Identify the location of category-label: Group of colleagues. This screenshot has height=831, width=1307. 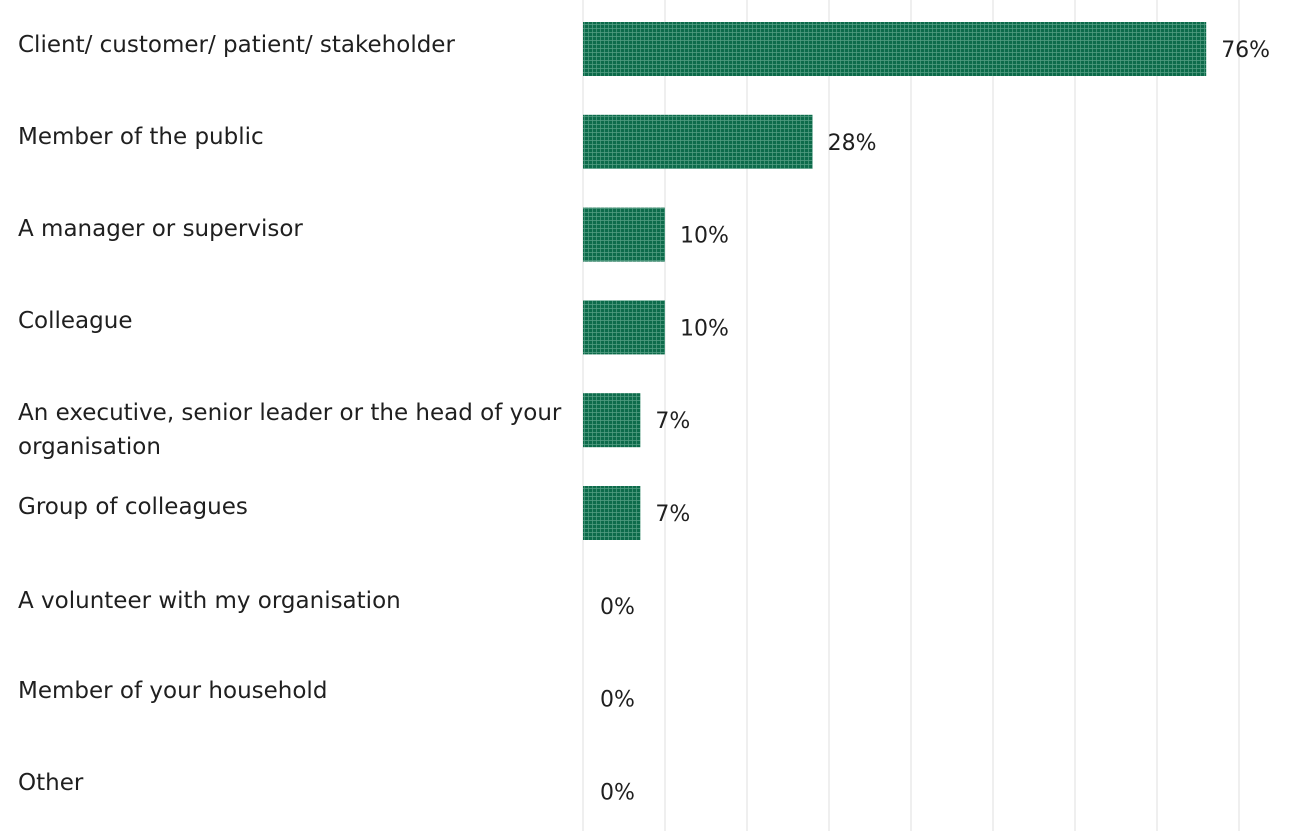
(133, 507).